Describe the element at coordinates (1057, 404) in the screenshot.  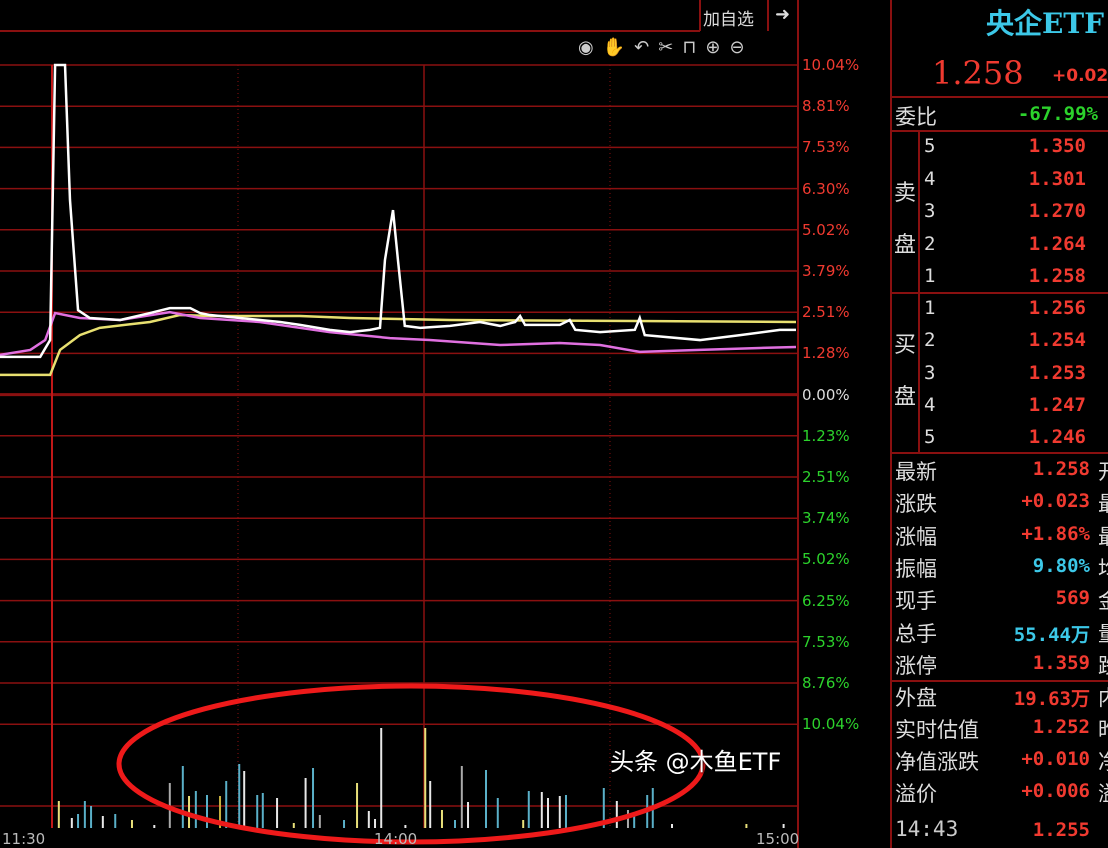
I see `level-price: 1.247` at that location.